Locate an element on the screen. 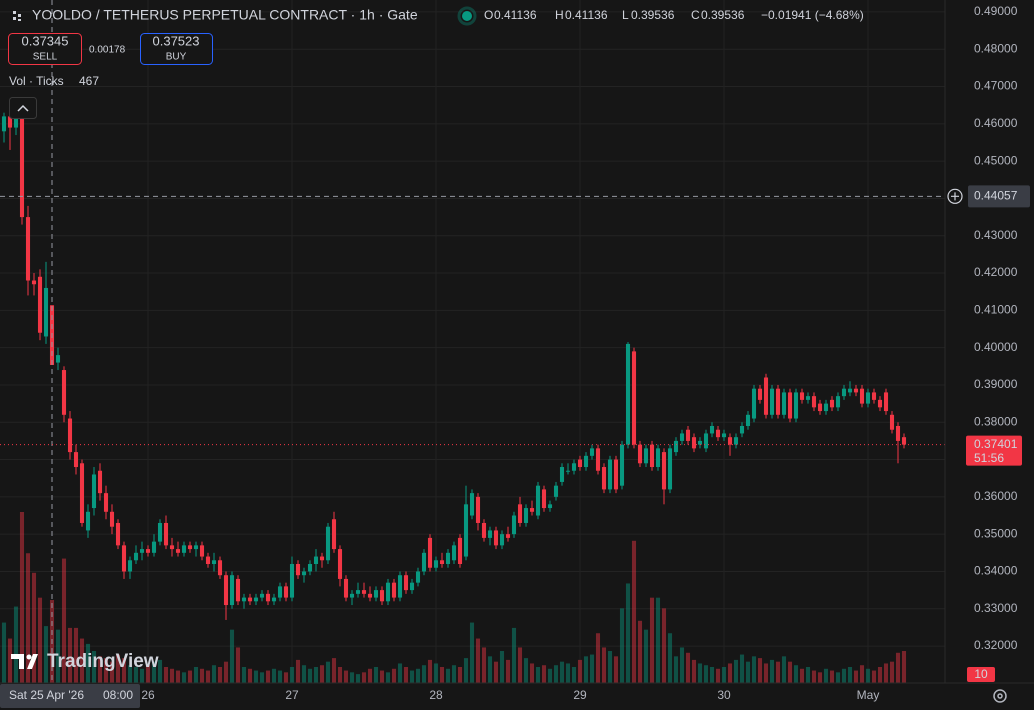 This screenshot has height=710, width=1034. buy-button: 0.37523 BUY is located at coordinates (176, 49).